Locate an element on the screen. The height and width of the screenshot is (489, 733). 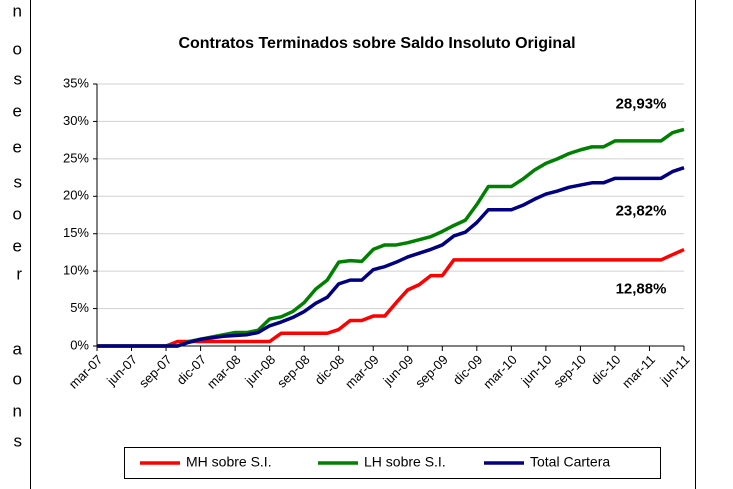
y-tick-label: 5% is located at coordinates (79, 307).